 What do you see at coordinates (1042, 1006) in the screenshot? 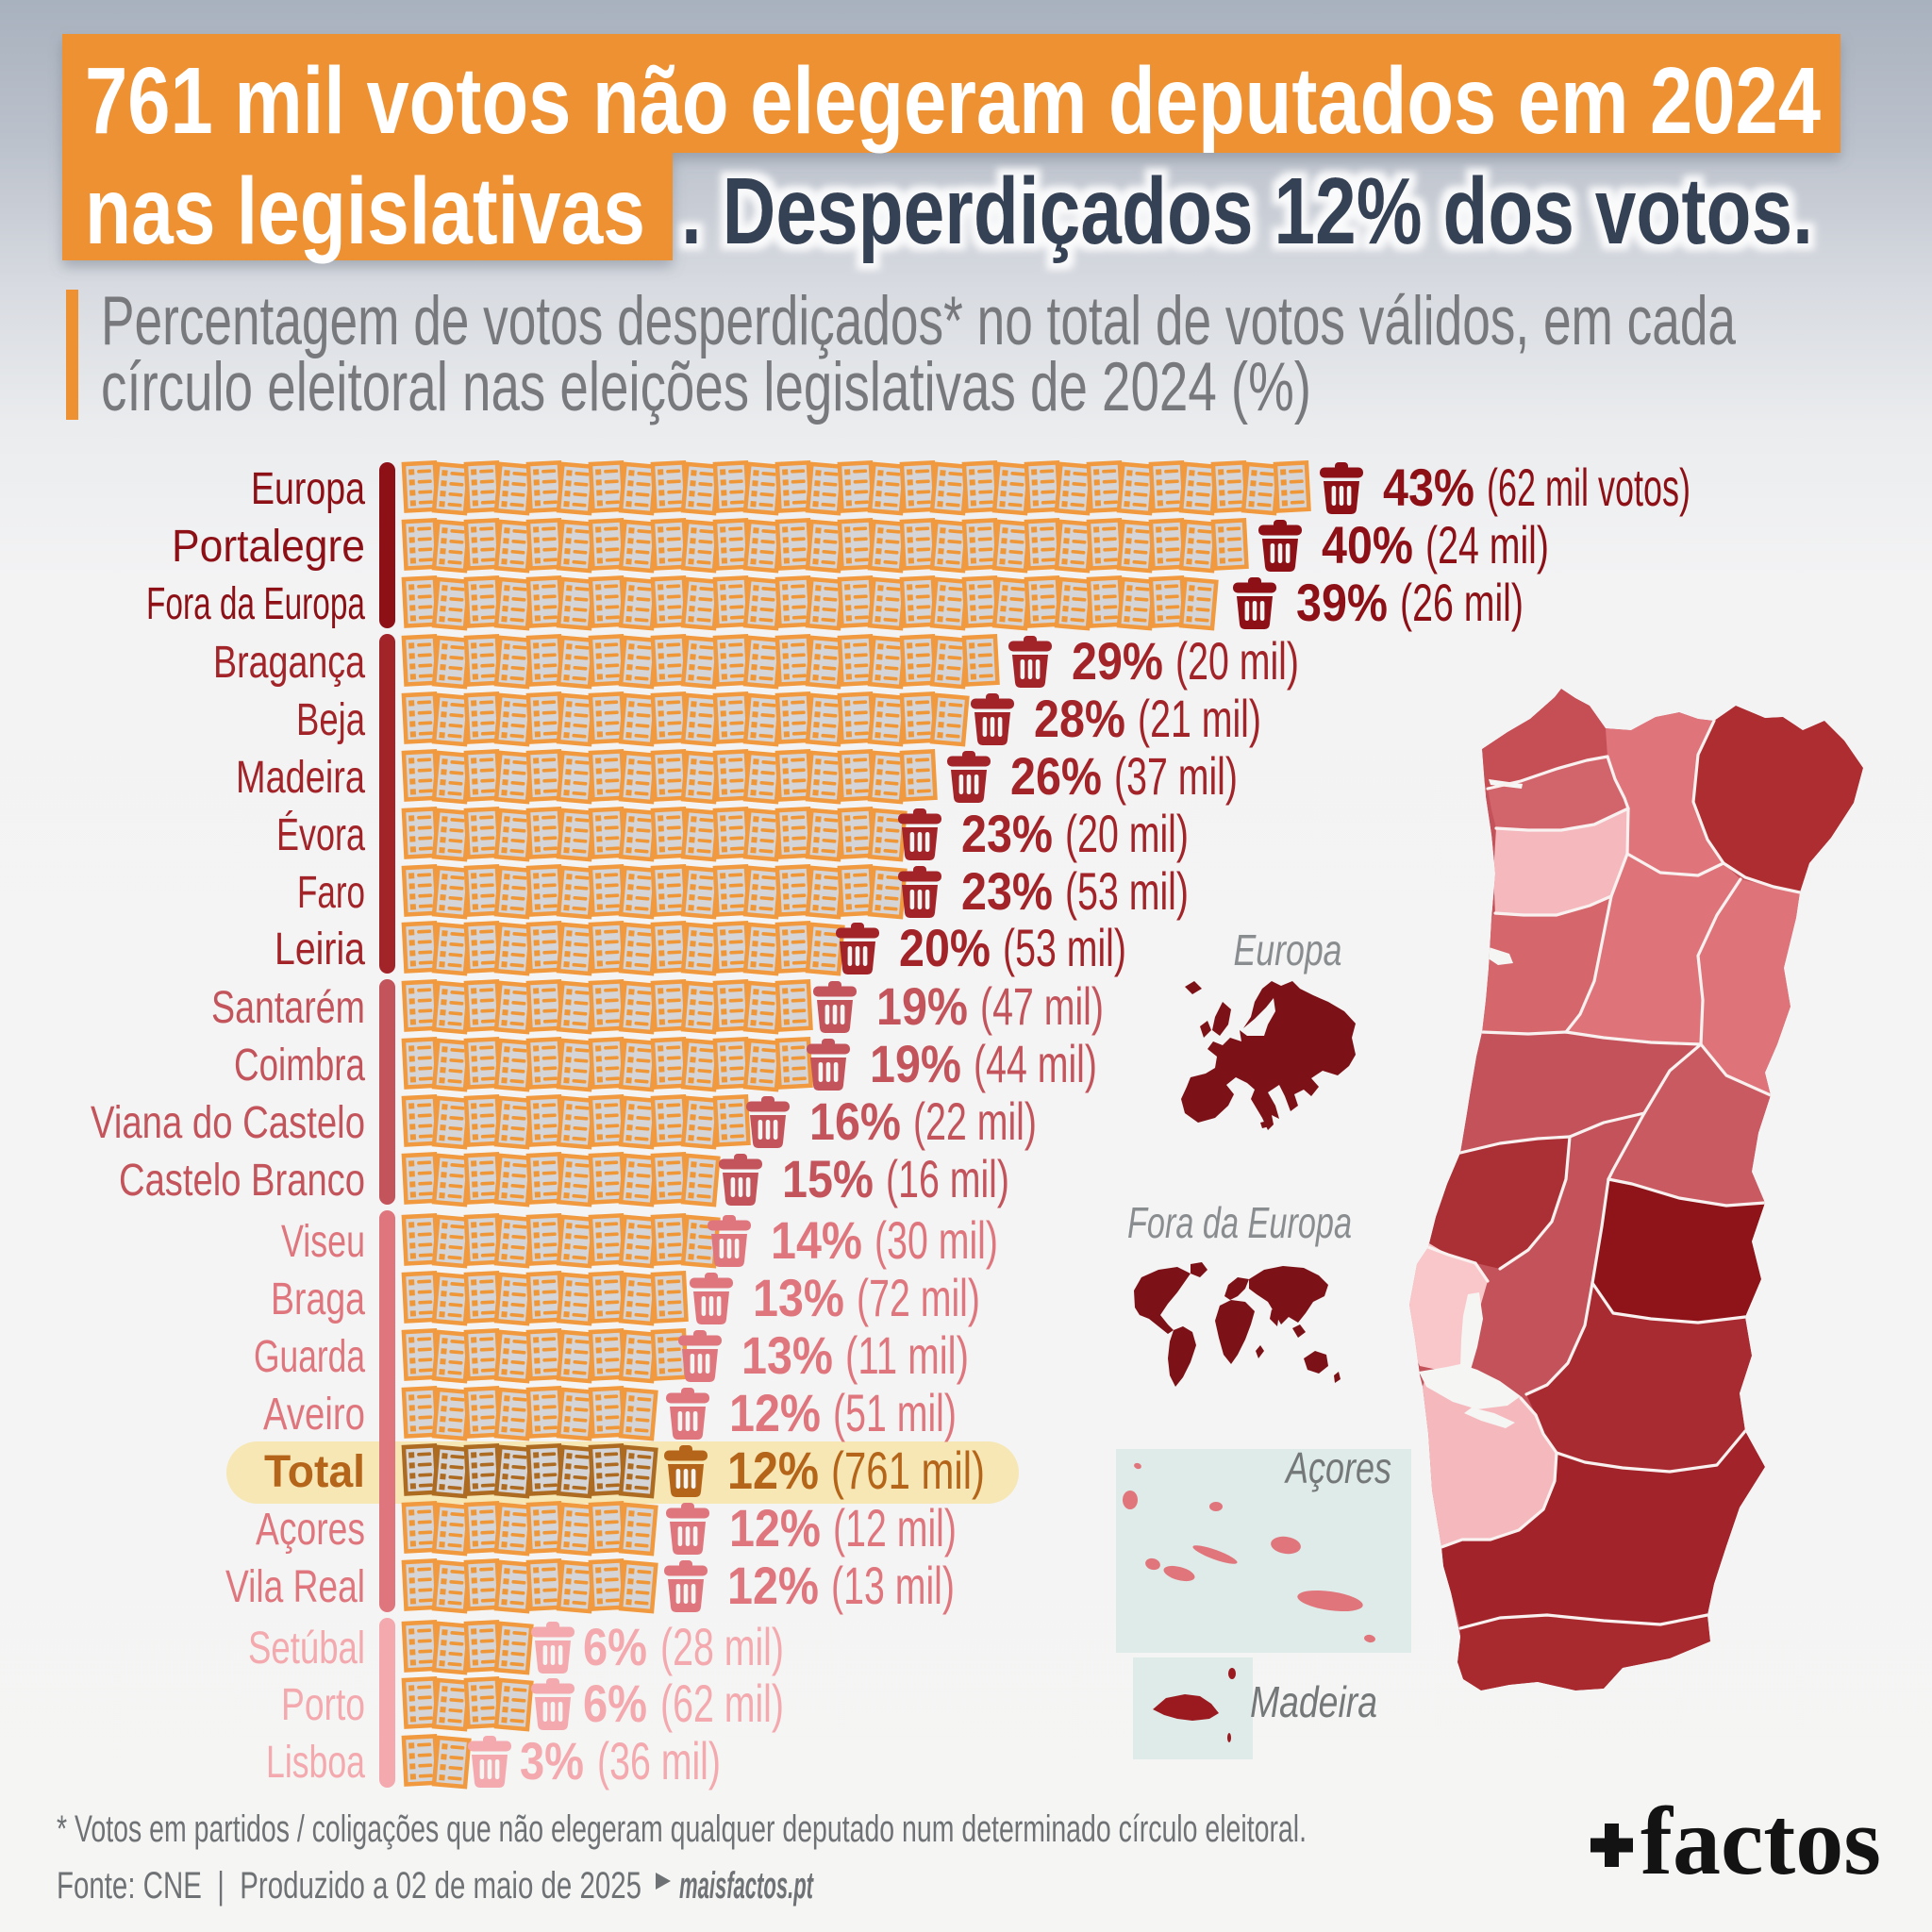
I see `svg-text: (47 mil)` at bounding box center [1042, 1006].